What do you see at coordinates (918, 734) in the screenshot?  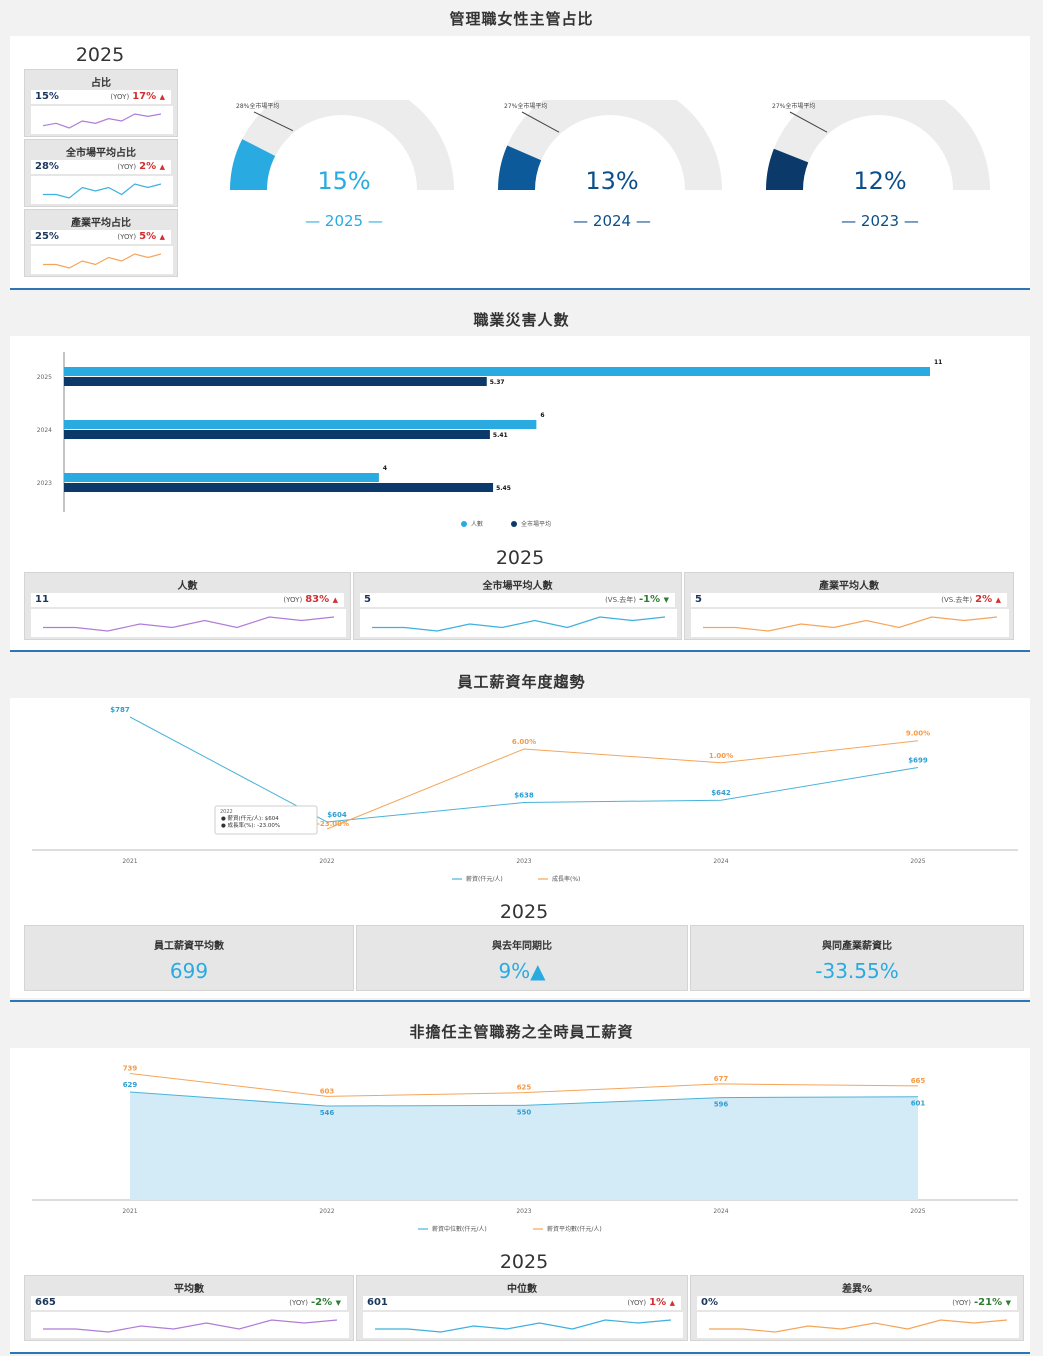 I see `growth-data-label: 9.00%` at bounding box center [918, 734].